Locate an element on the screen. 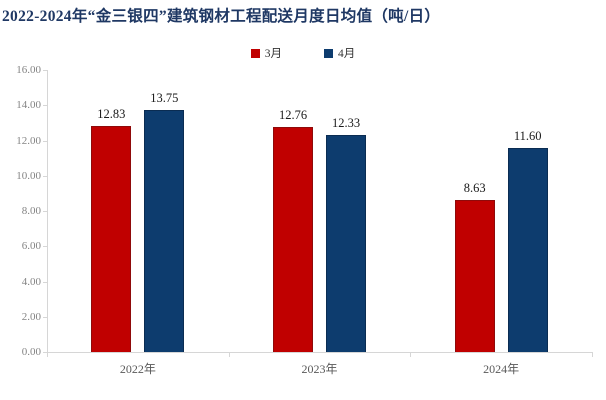 The width and height of the screenshot is (606, 400). x-category-label: 2024年 is located at coordinates (501, 369).